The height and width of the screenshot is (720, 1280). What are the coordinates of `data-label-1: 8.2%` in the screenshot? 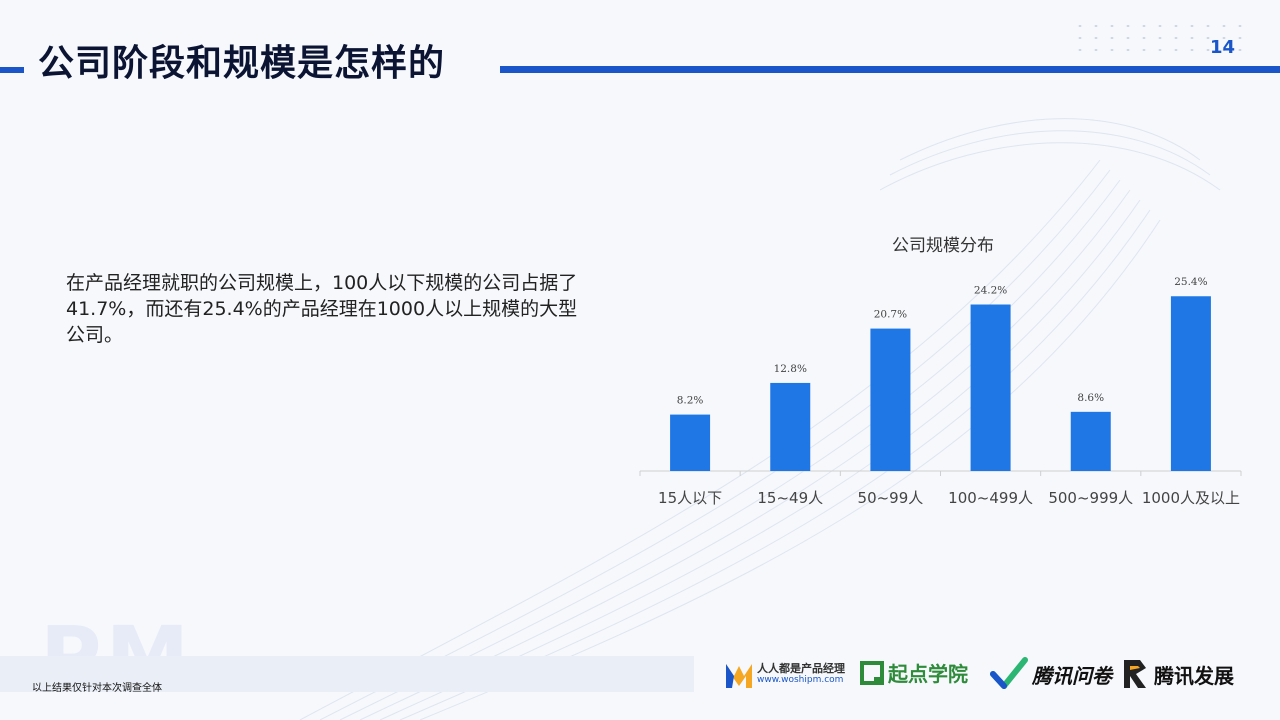 It's located at (690, 401).